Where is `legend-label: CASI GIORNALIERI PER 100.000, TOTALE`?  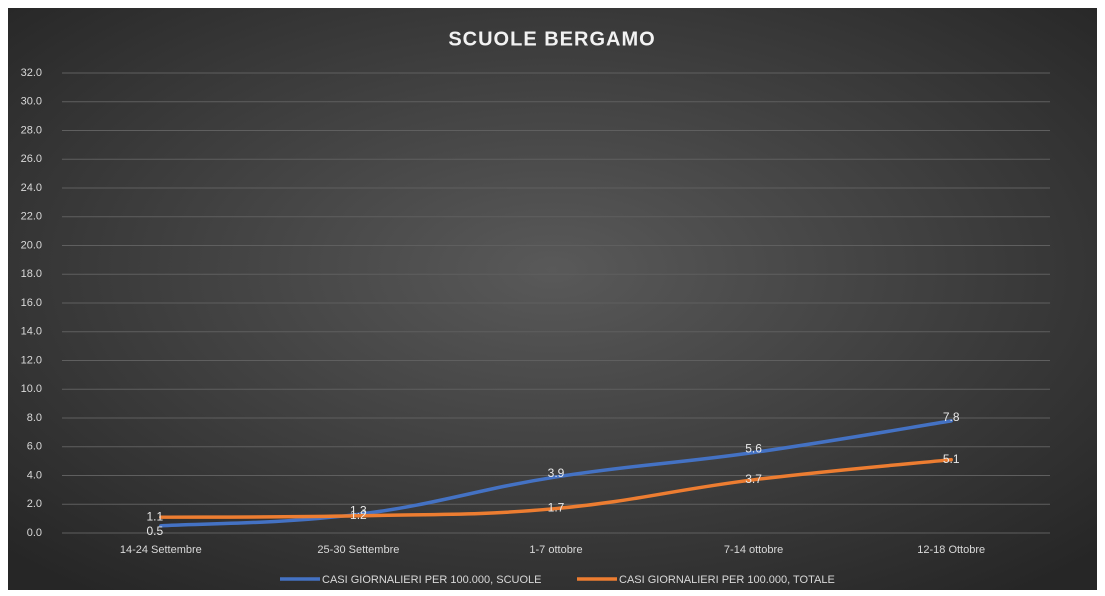 legend-label: CASI GIORNALIERI PER 100.000, TOTALE is located at coordinates (727, 580).